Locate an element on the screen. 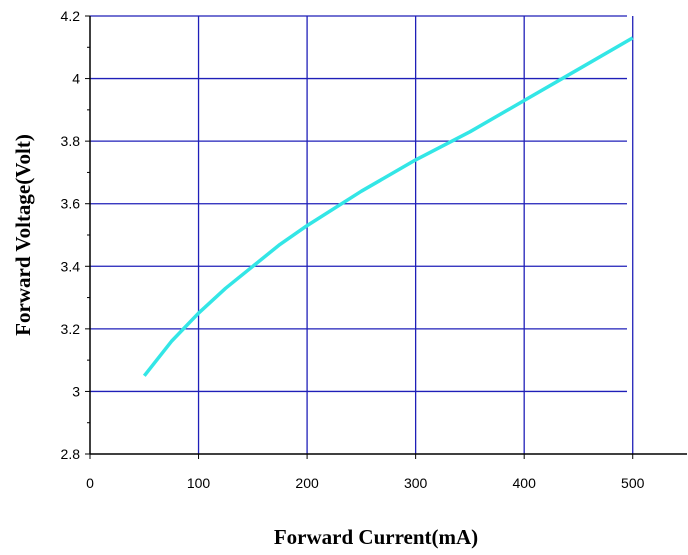 This screenshot has width=688, height=555. x-tick-label: 100 is located at coordinates (199, 483).